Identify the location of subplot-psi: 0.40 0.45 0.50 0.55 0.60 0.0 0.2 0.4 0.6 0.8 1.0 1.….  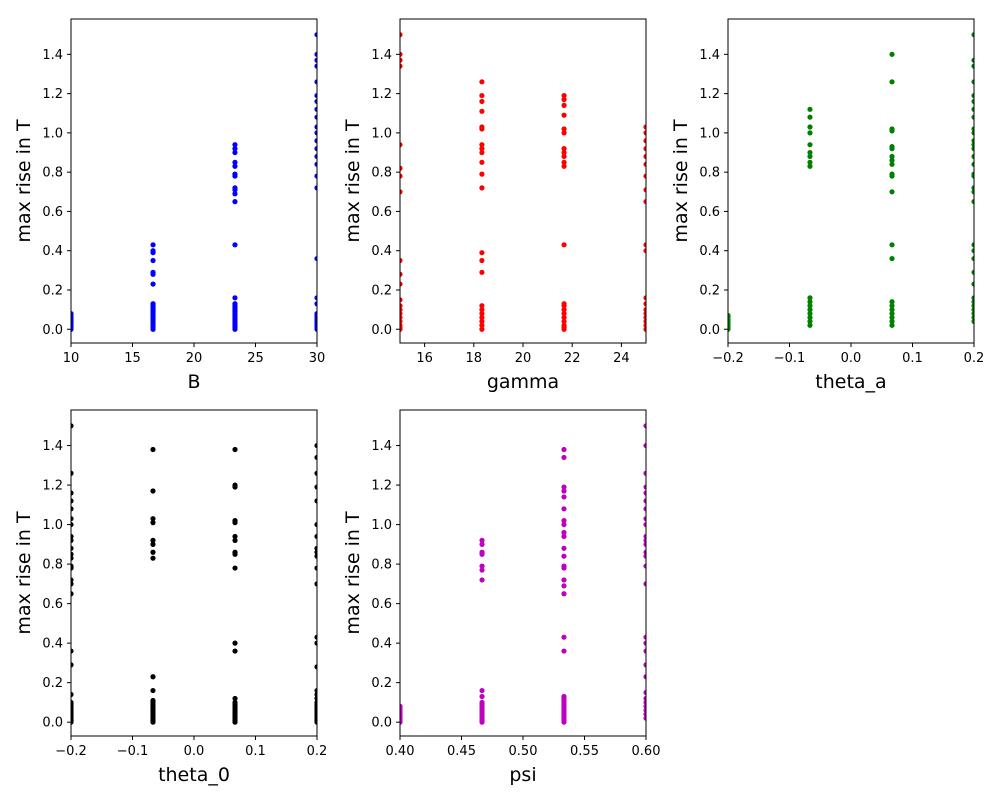
(501, 597).